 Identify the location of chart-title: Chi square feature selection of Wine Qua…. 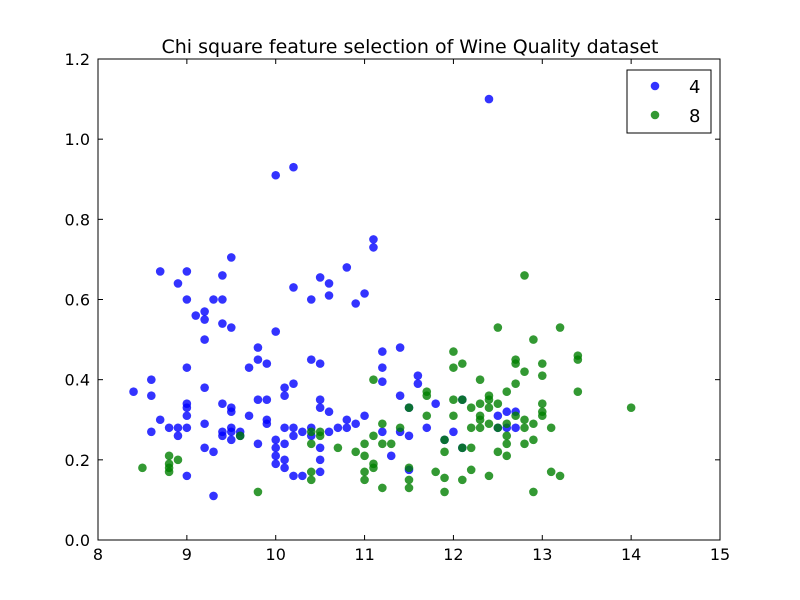
(409, 47).